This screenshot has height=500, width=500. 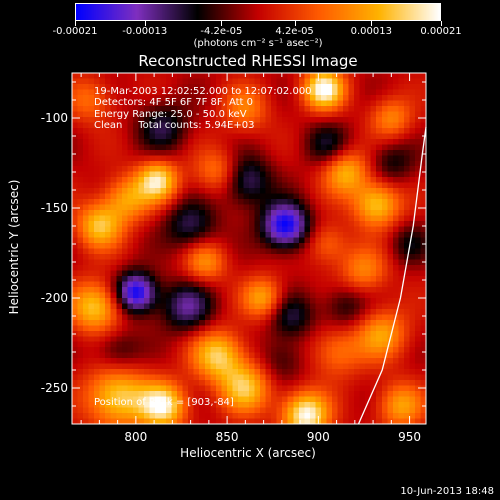 I want to click on limb-layer, so click(x=392, y=275).